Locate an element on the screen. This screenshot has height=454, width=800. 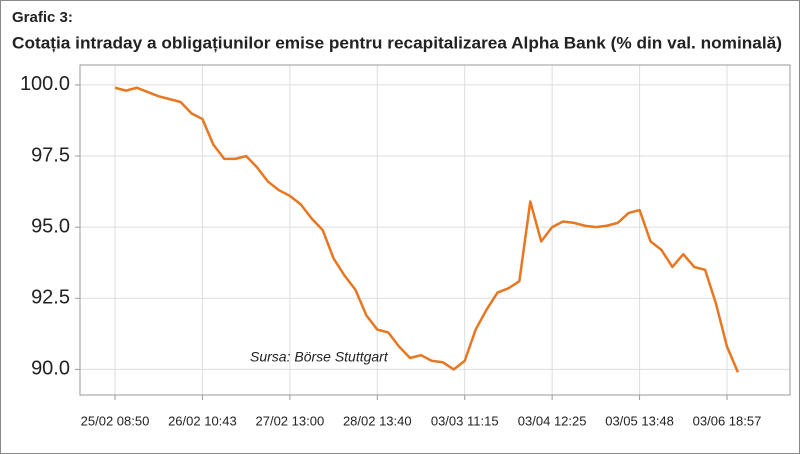
x-tick-label: 25/02 08:50 is located at coordinates (115, 420).